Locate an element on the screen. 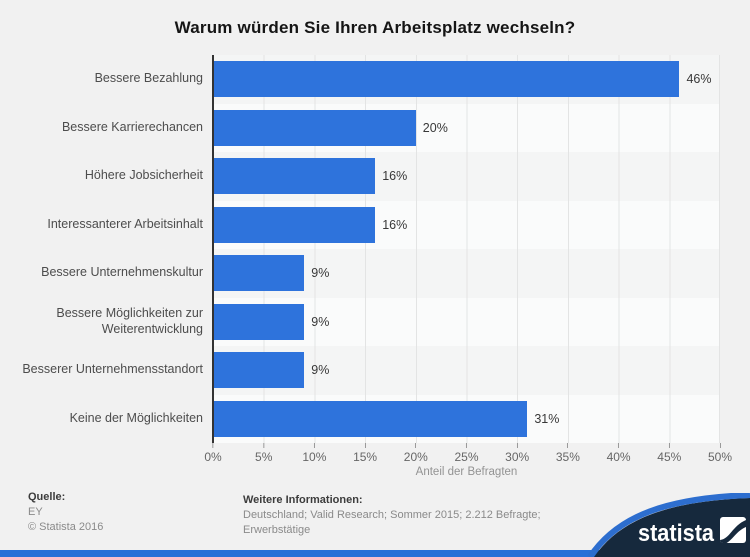 The image size is (750, 557). source-label: Quelle: is located at coordinates (47, 497).